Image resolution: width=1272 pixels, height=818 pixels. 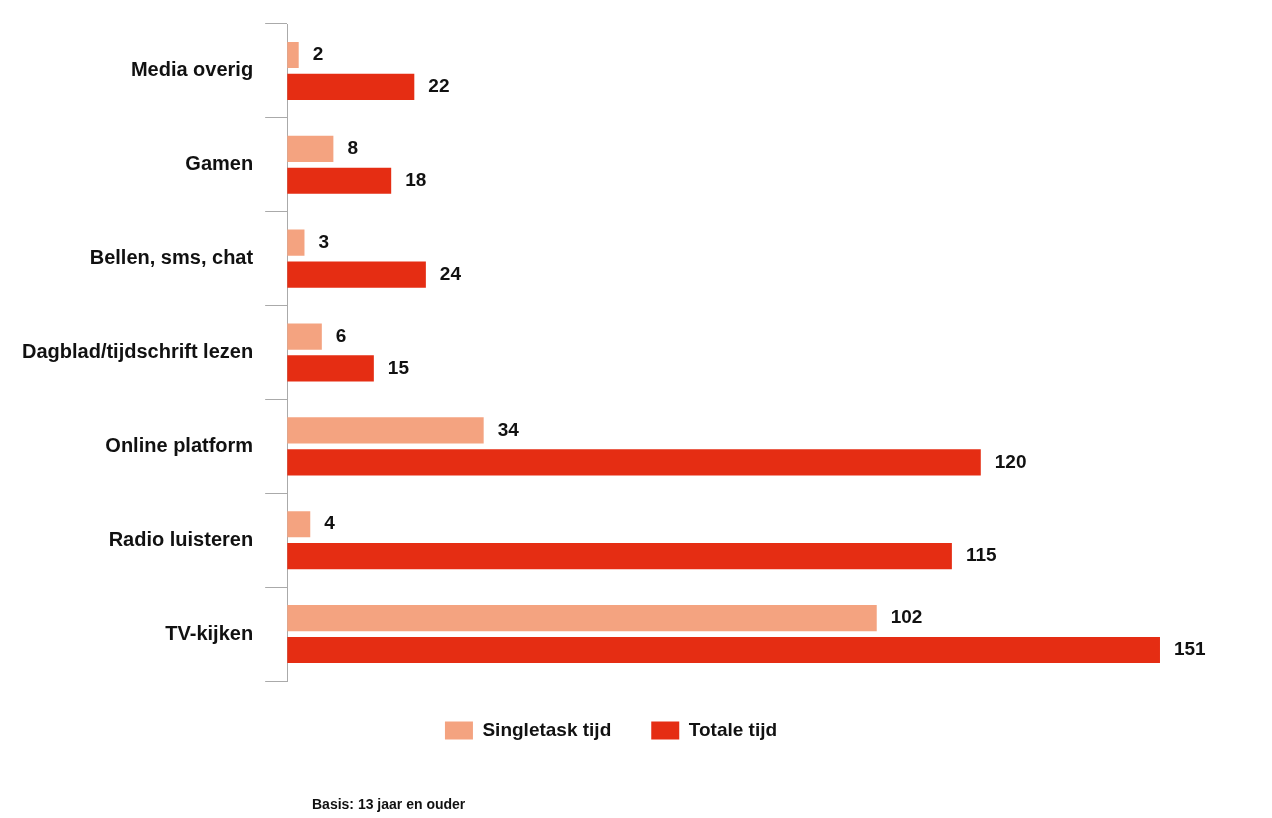 What do you see at coordinates (733, 729) in the screenshot?
I see `legend-label: Totale tijd` at bounding box center [733, 729].